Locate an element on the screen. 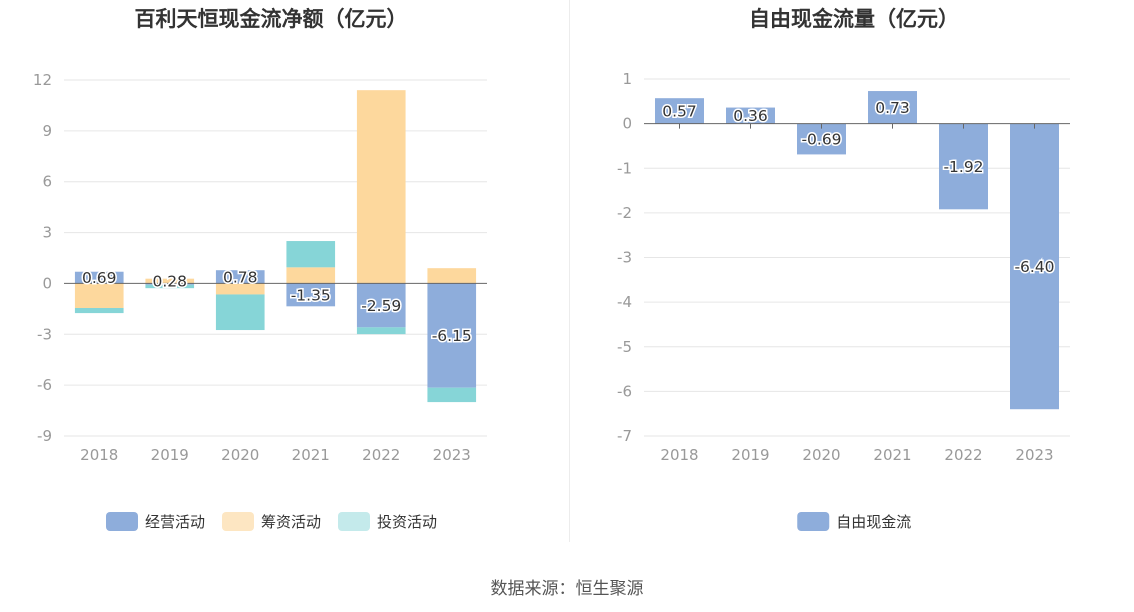 This screenshot has width=1134, height=612. data-label: 0.78 is located at coordinates (240, 277).